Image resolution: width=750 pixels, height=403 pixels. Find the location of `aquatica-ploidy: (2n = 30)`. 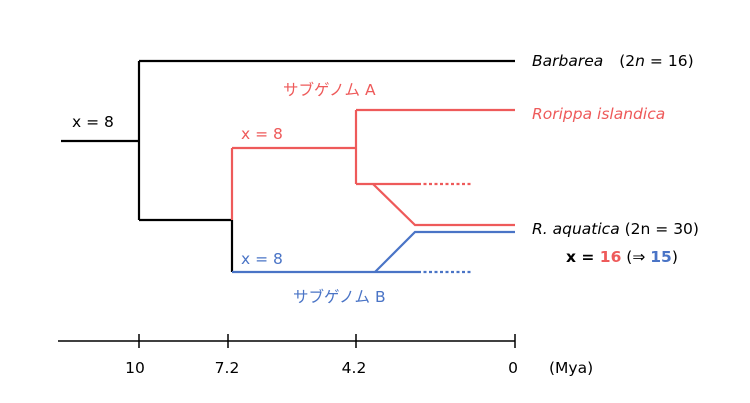

aquatica-ploidy: (2n = 30) is located at coordinates (659, 229).